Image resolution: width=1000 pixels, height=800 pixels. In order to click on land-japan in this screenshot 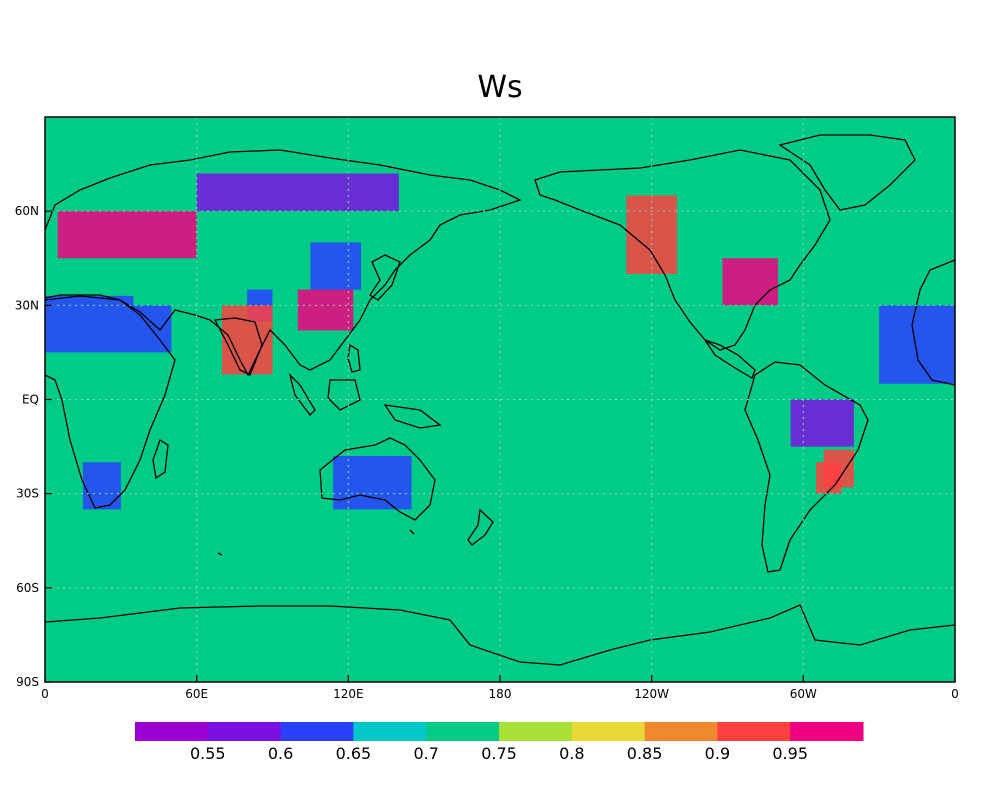, I will do `click(385, 277)`.